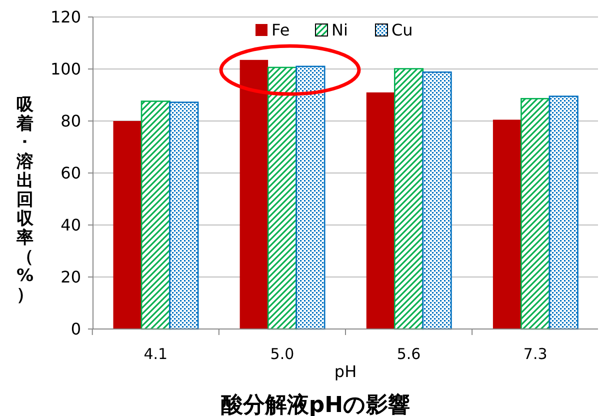  What do you see at coordinates (25, 200) in the screenshot?
I see `text: 吸着･溶出回収率（%）` at bounding box center [25, 200].